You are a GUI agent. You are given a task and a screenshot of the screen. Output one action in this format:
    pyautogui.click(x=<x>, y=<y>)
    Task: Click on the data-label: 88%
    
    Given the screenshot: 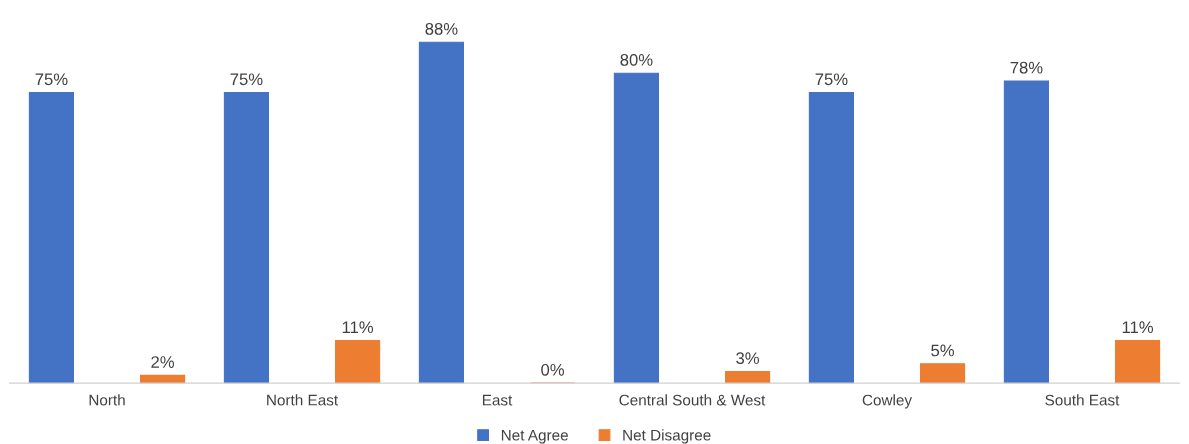 What is the action you would take?
    pyautogui.click(x=441, y=28)
    